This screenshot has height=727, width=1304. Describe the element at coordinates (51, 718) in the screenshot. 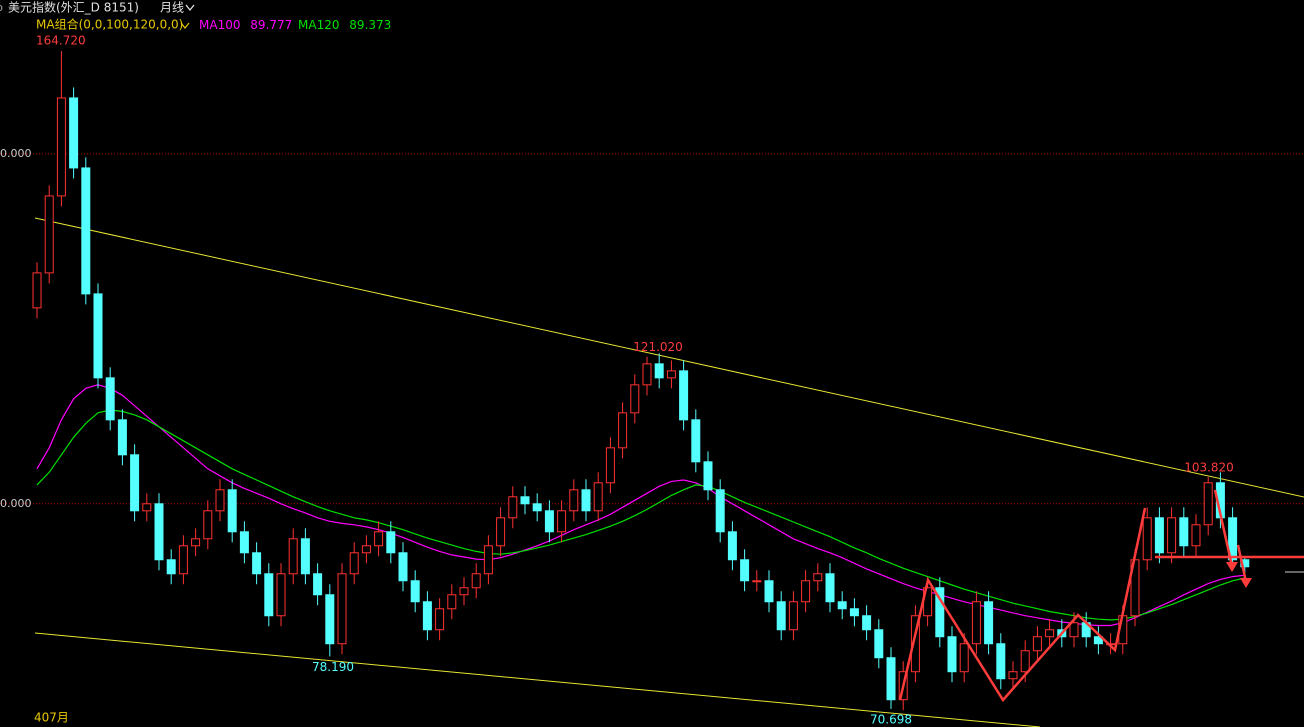

I see `x-axis-label: 407月` at that location.